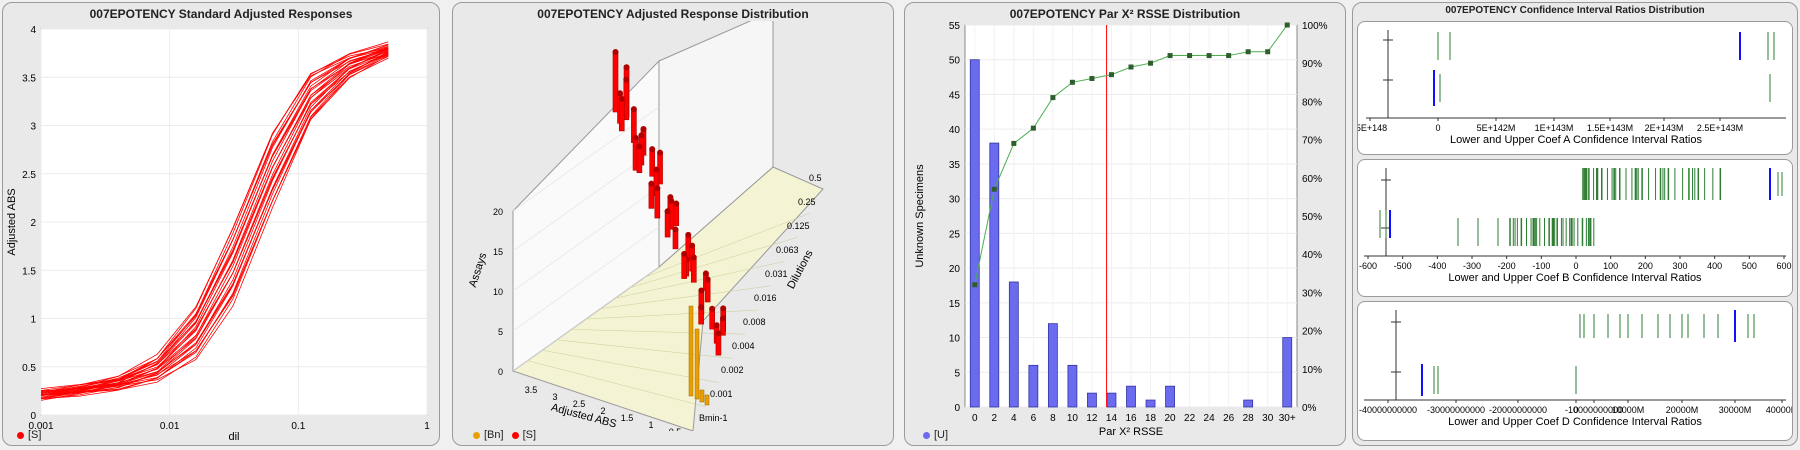  Describe the element at coordinates (1312, 293) in the screenshot. I see `y2-tick-label: 30%` at that location.